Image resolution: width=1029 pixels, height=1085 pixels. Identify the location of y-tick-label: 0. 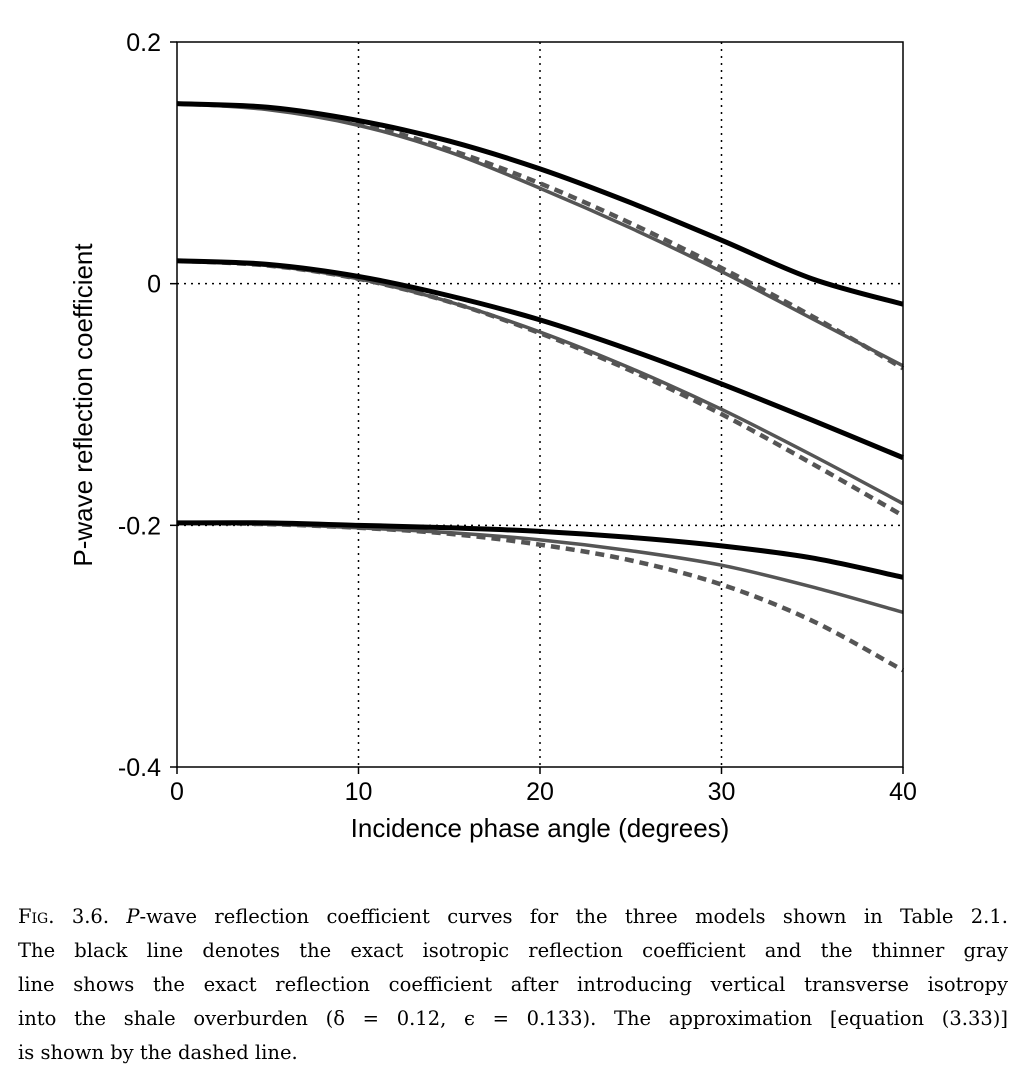
(154, 285).